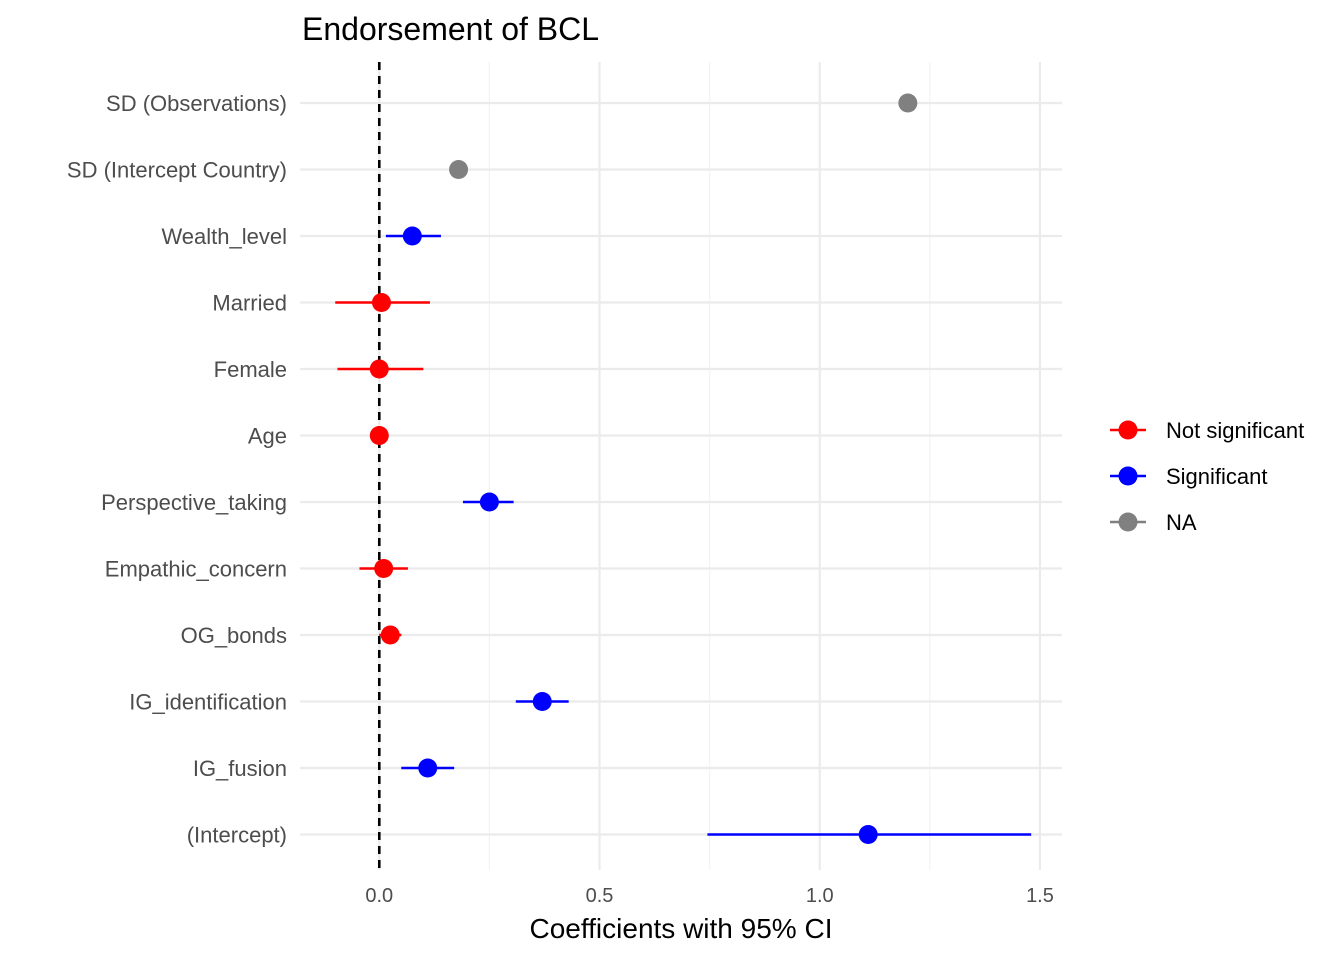 The image size is (1344, 960). Describe the element at coordinates (1040, 896) in the screenshot. I see `x-tick-label: 1.5` at that location.